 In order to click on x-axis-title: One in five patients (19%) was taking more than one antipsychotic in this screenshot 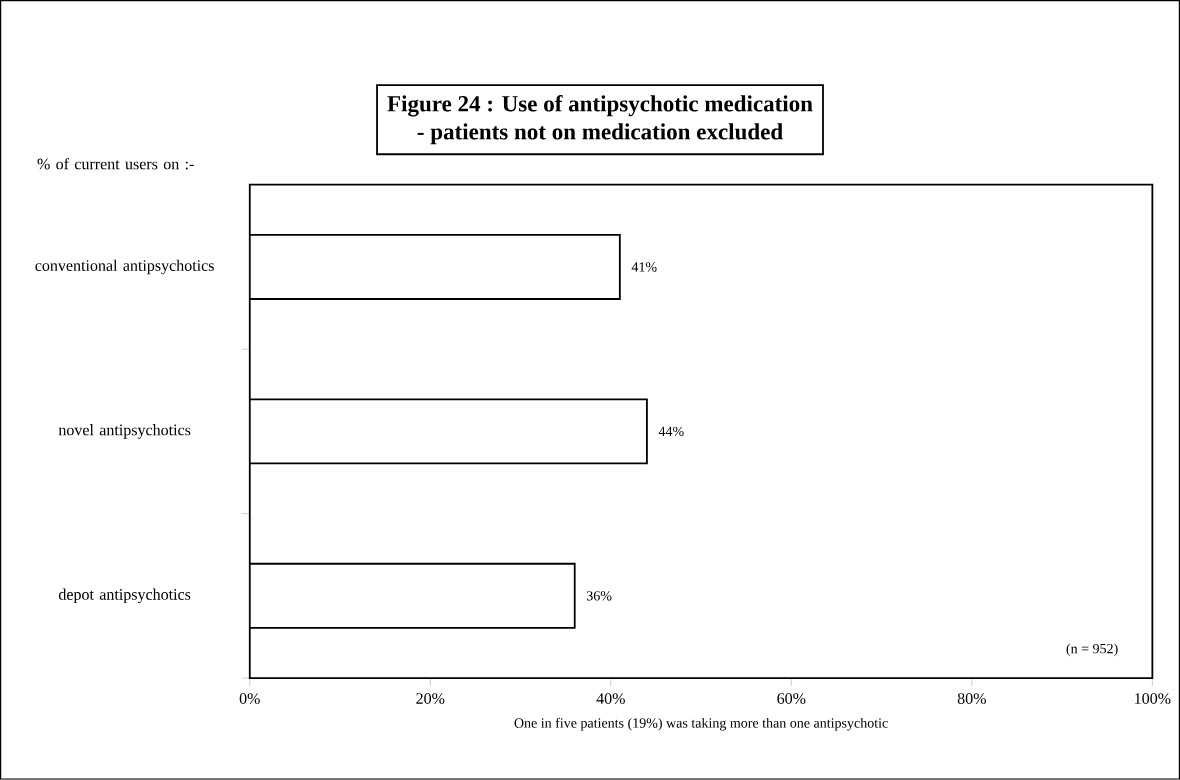, I will do `click(701, 724)`.